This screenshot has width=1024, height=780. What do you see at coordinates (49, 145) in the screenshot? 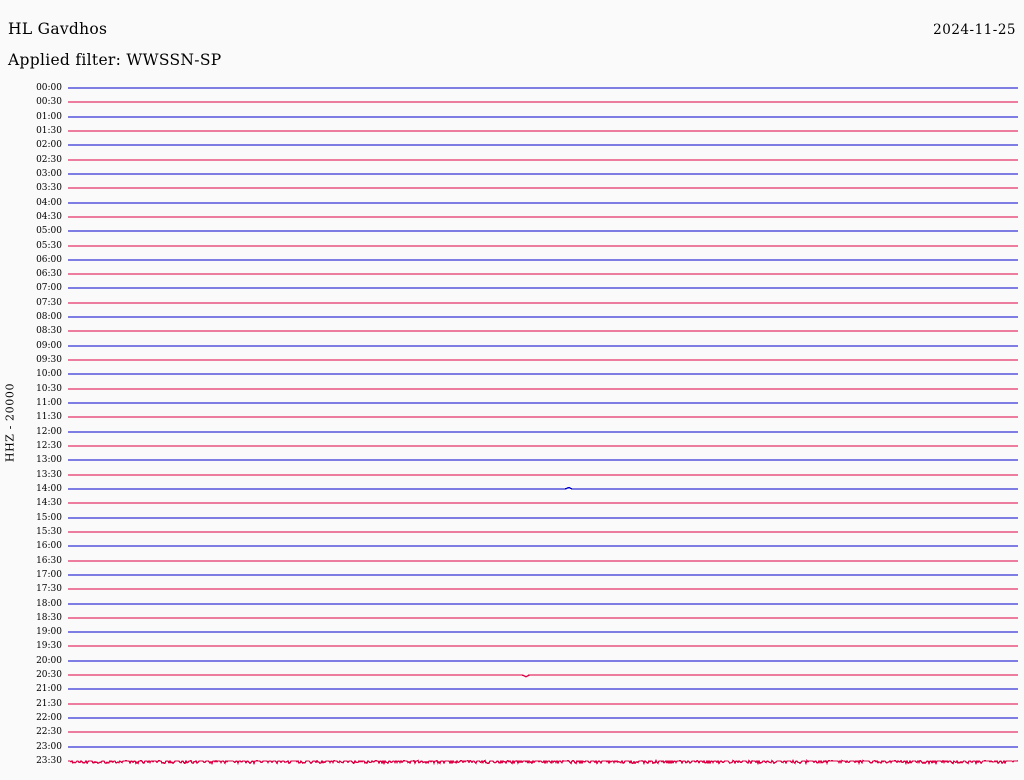
I see `trace-time-label: 02:00` at bounding box center [49, 145].